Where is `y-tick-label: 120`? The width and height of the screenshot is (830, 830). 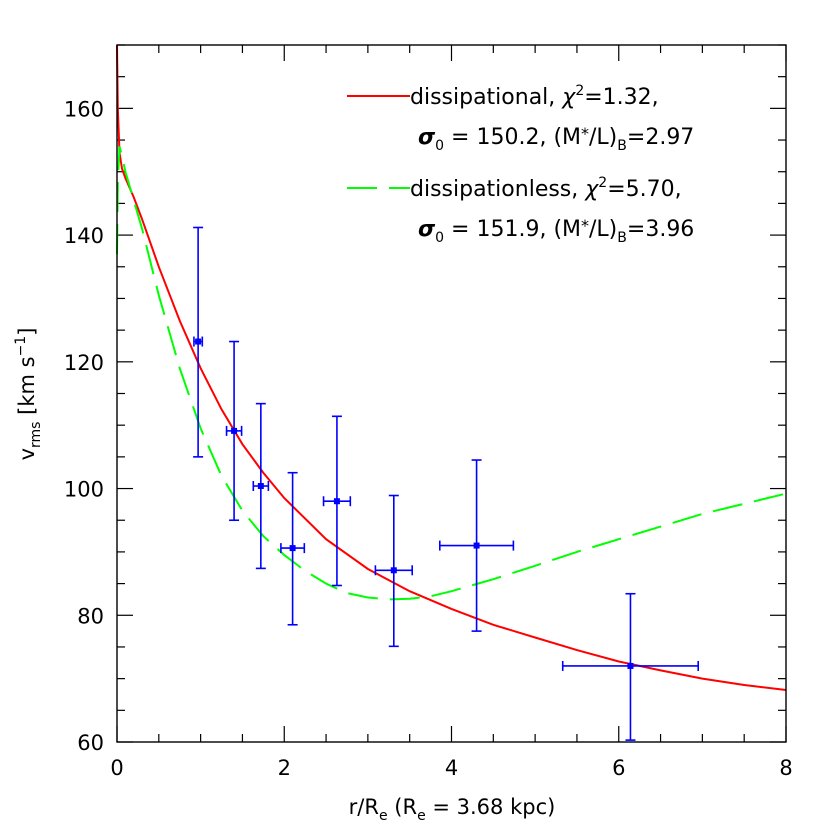 y-tick-label: 120 is located at coordinates (84, 363).